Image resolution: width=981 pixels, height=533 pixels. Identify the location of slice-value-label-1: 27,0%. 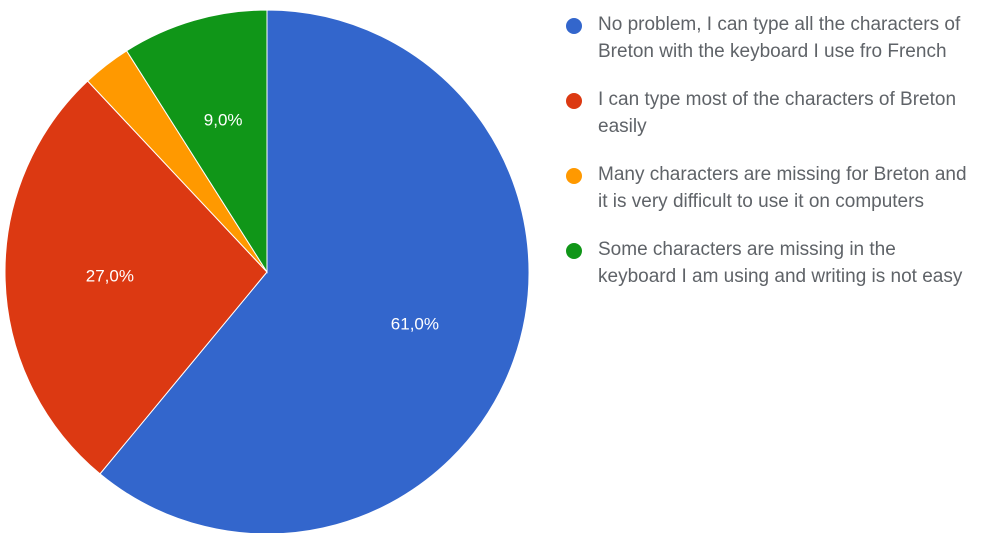
(110, 275).